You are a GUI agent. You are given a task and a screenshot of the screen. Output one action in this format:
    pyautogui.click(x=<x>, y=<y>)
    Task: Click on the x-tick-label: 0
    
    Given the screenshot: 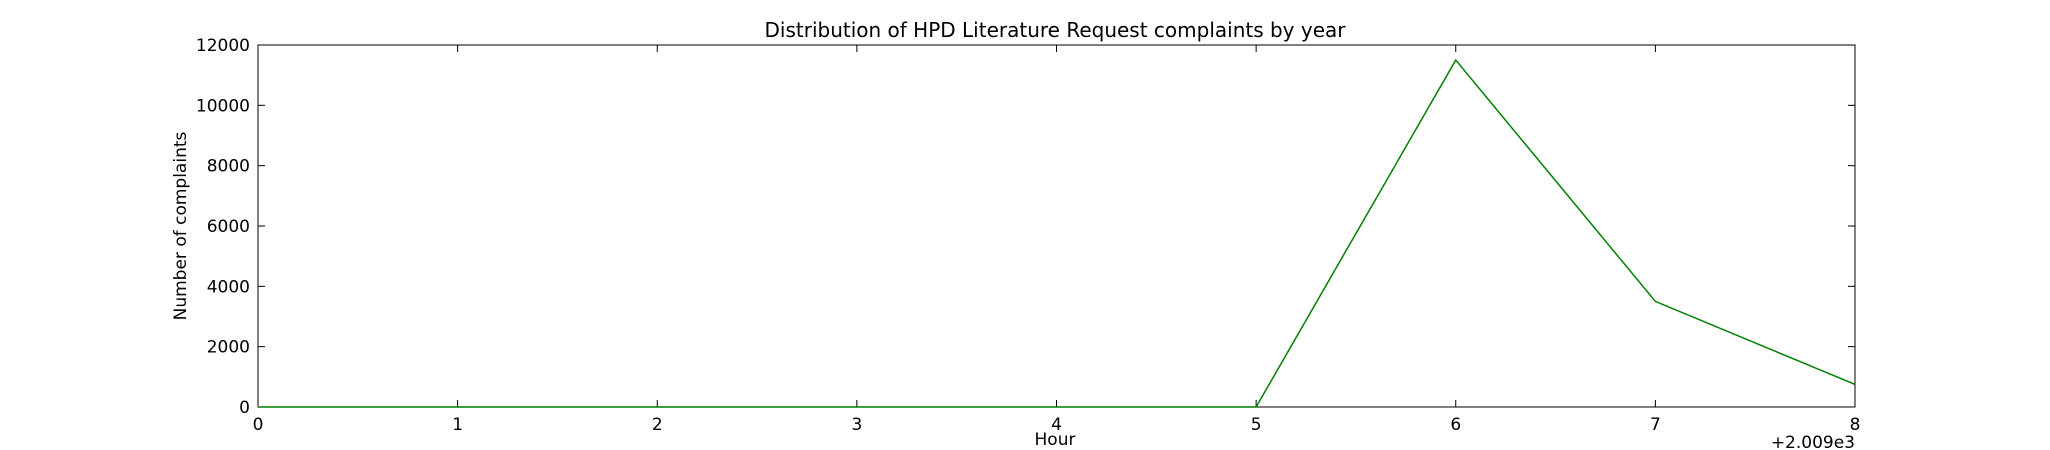 What is the action you would take?
    pyautogui.click(x=258, y=425)
    